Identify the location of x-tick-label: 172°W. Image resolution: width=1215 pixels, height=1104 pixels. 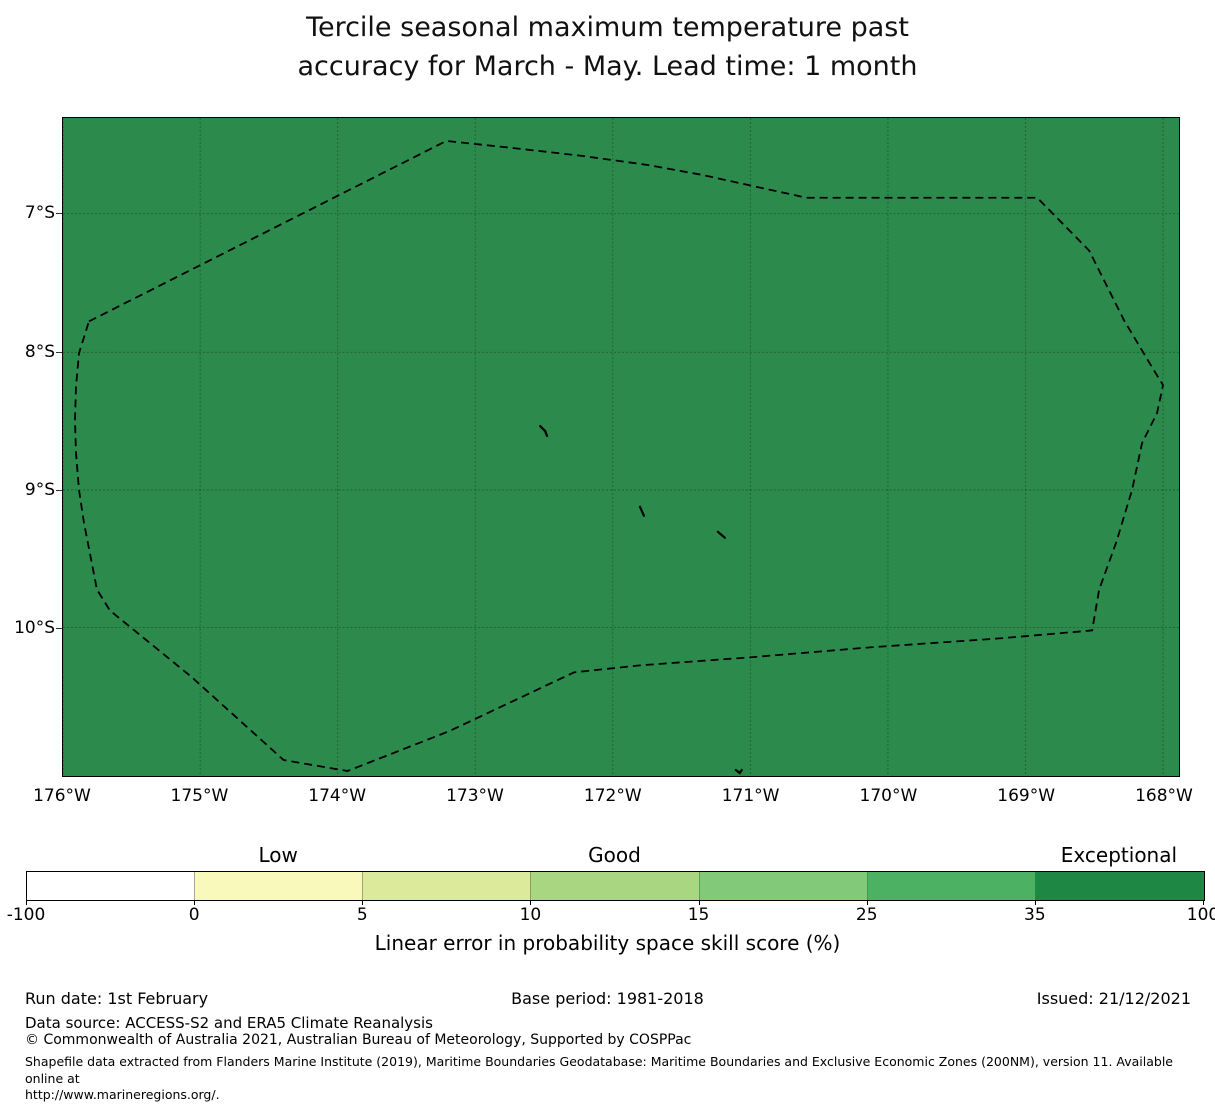
(612, 796).